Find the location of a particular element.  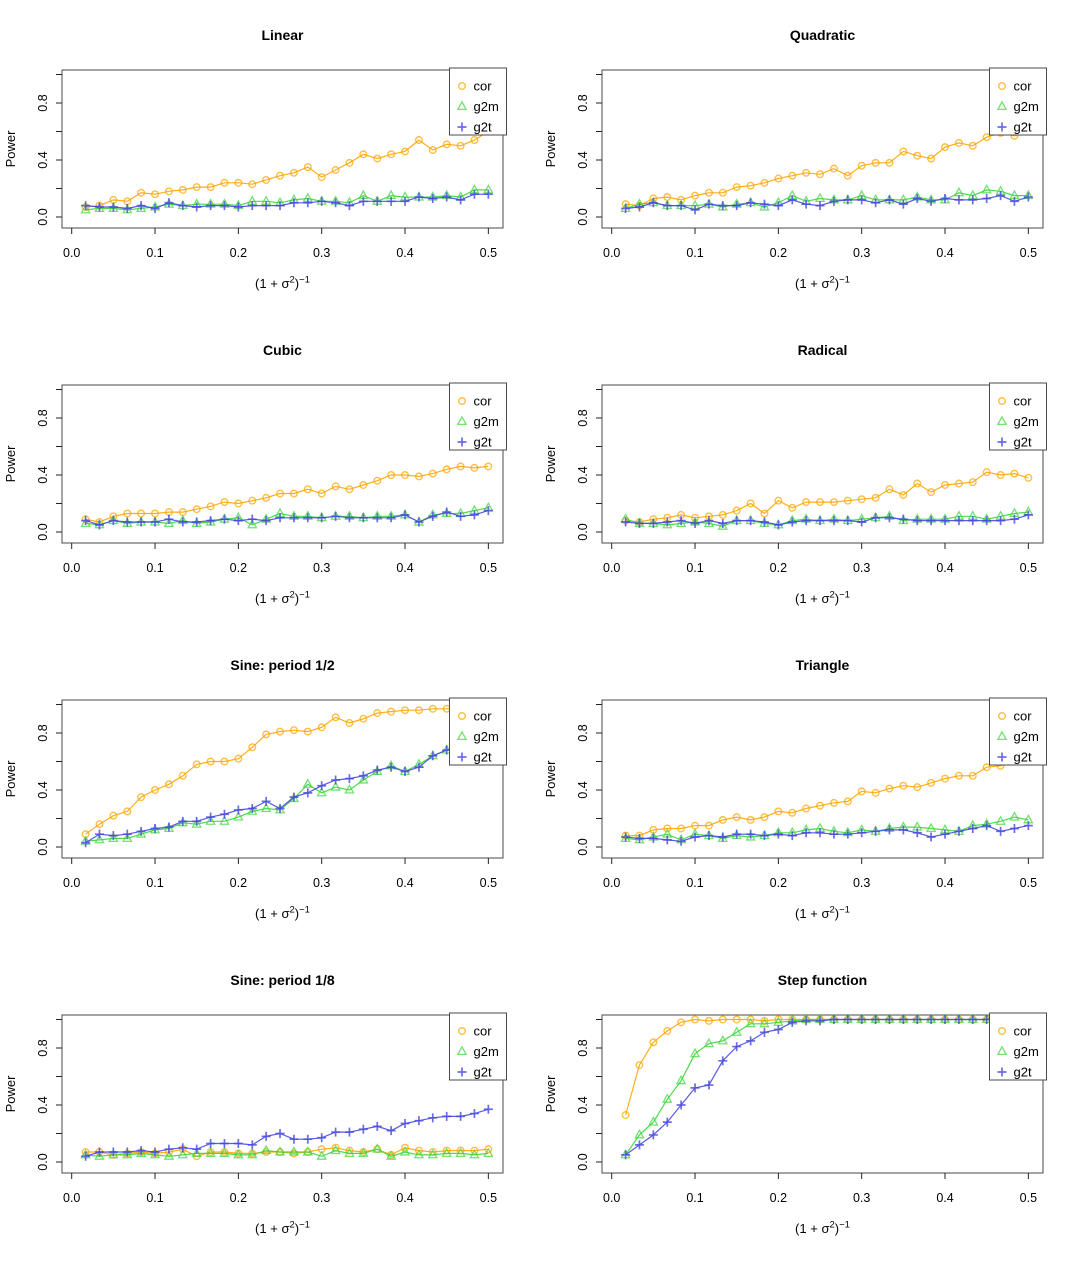

x-tick-label: 0.2 is located at coordinates (778, 253).